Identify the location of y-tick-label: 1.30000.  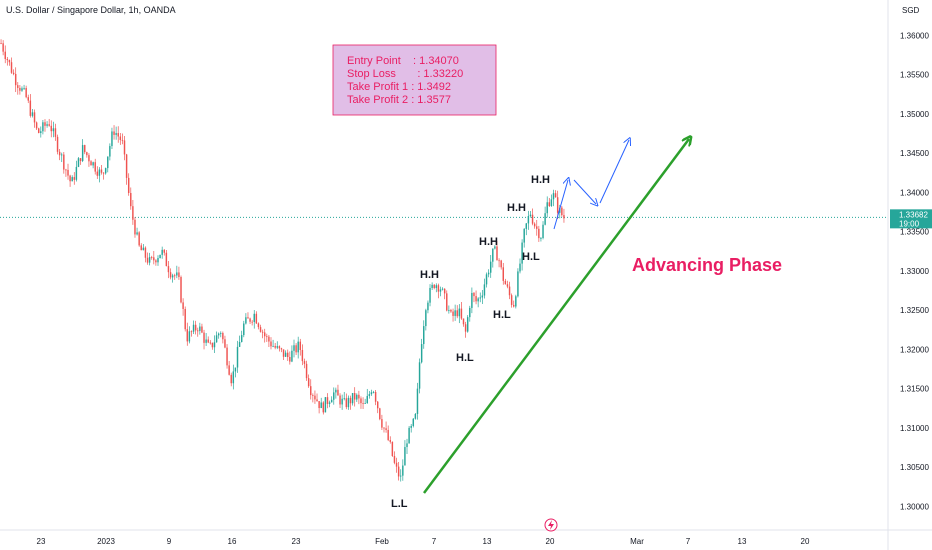
(914, 506).